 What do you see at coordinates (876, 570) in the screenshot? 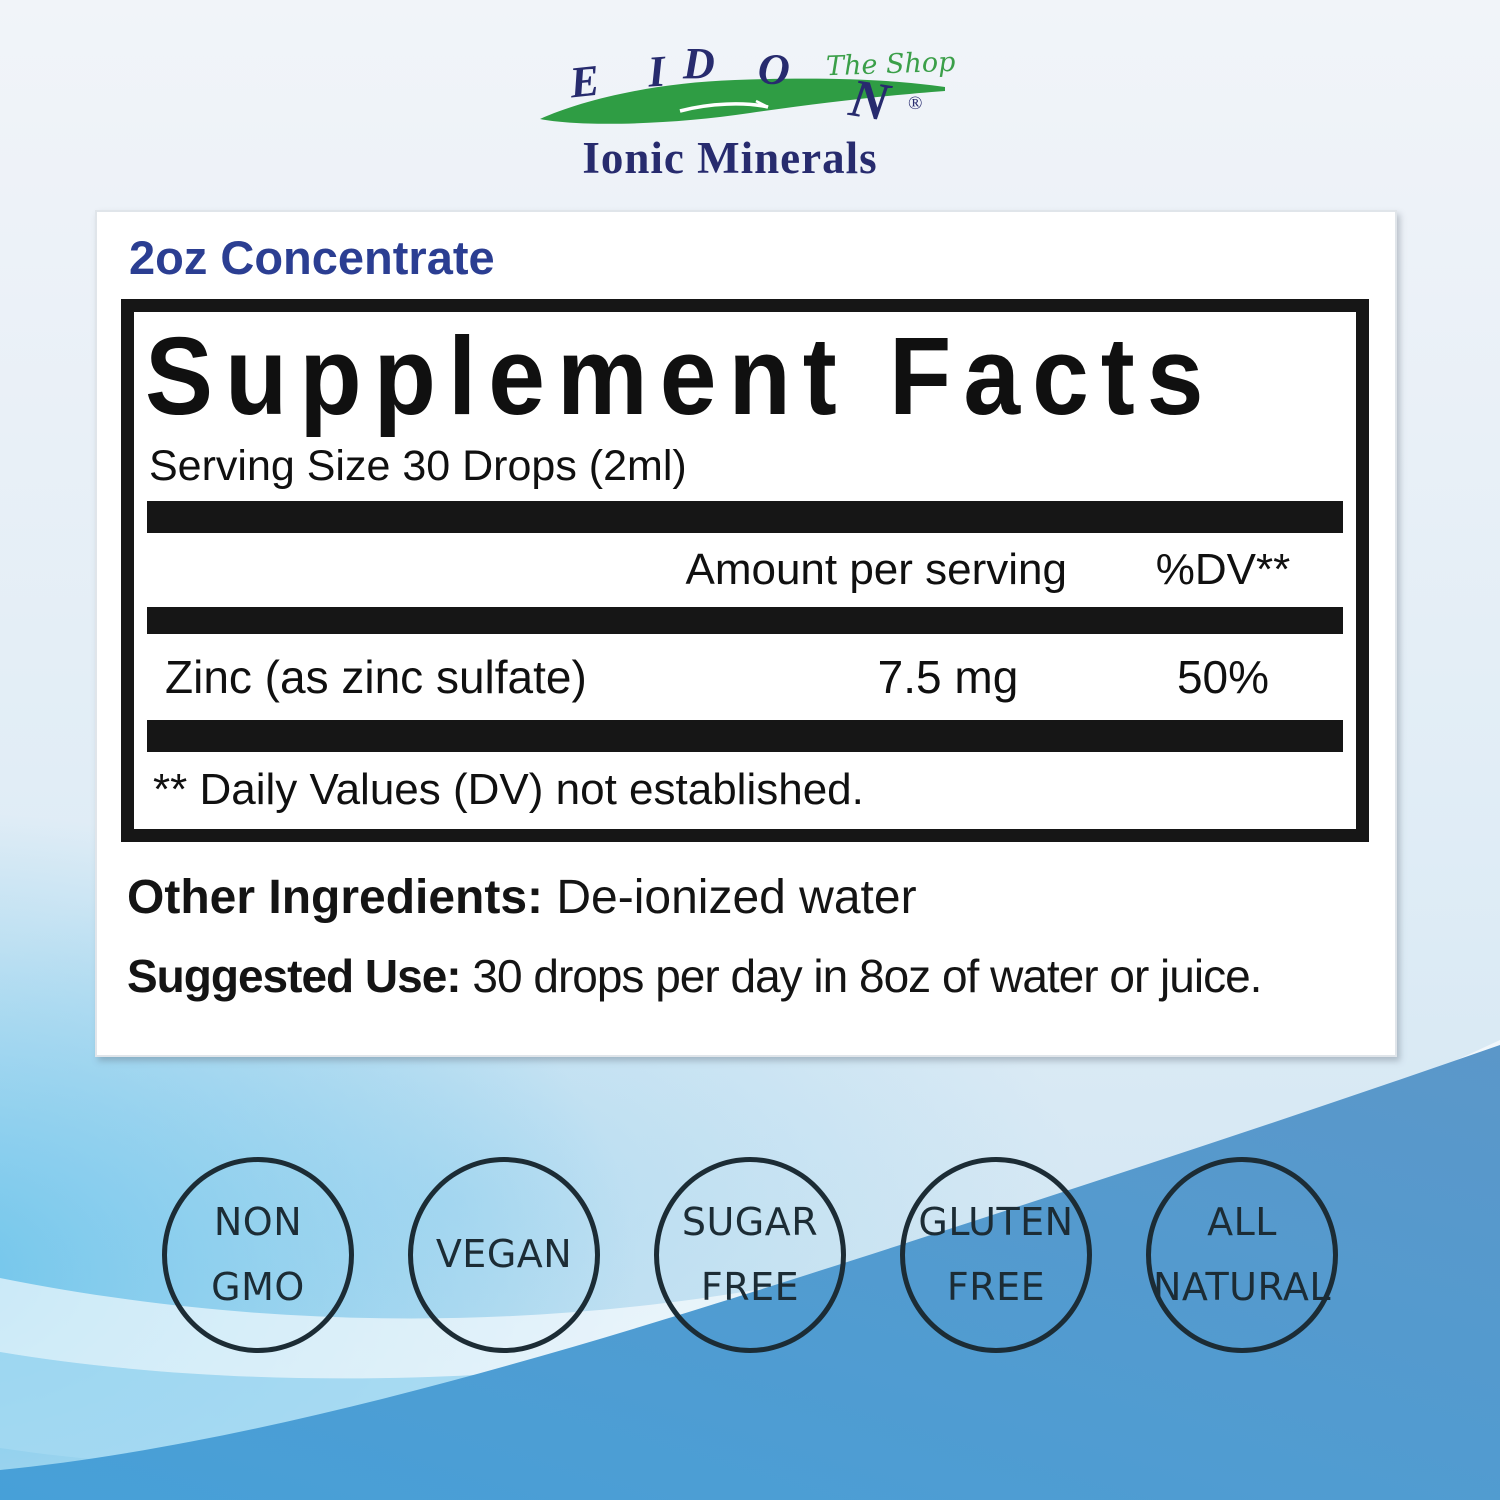
I see `amount-per-serving-header: Amount per serving` at bounding box center [876, 570].